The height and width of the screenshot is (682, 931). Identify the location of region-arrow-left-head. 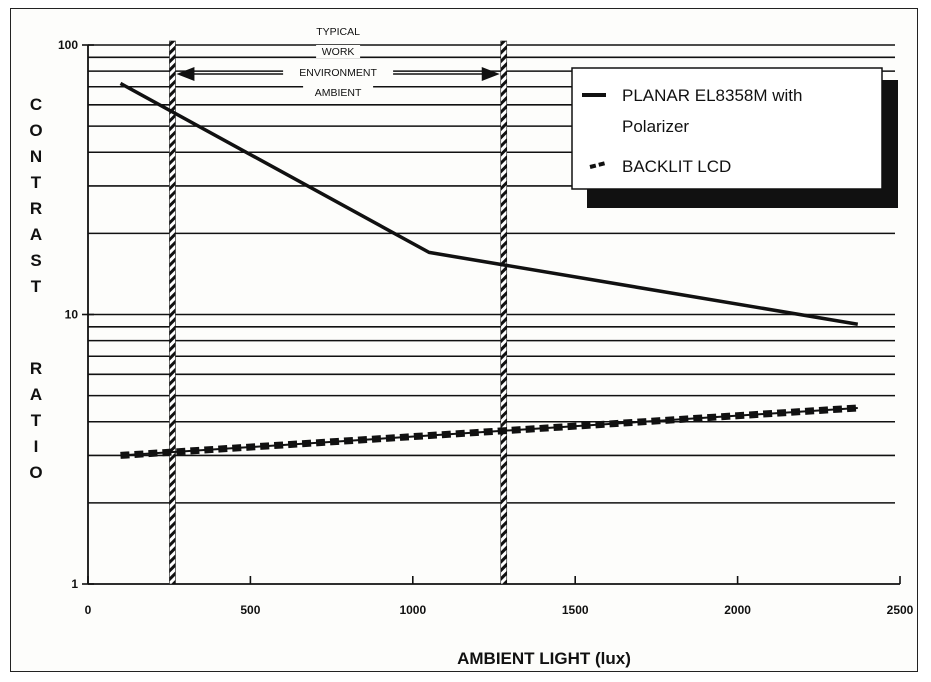
(185, 74).